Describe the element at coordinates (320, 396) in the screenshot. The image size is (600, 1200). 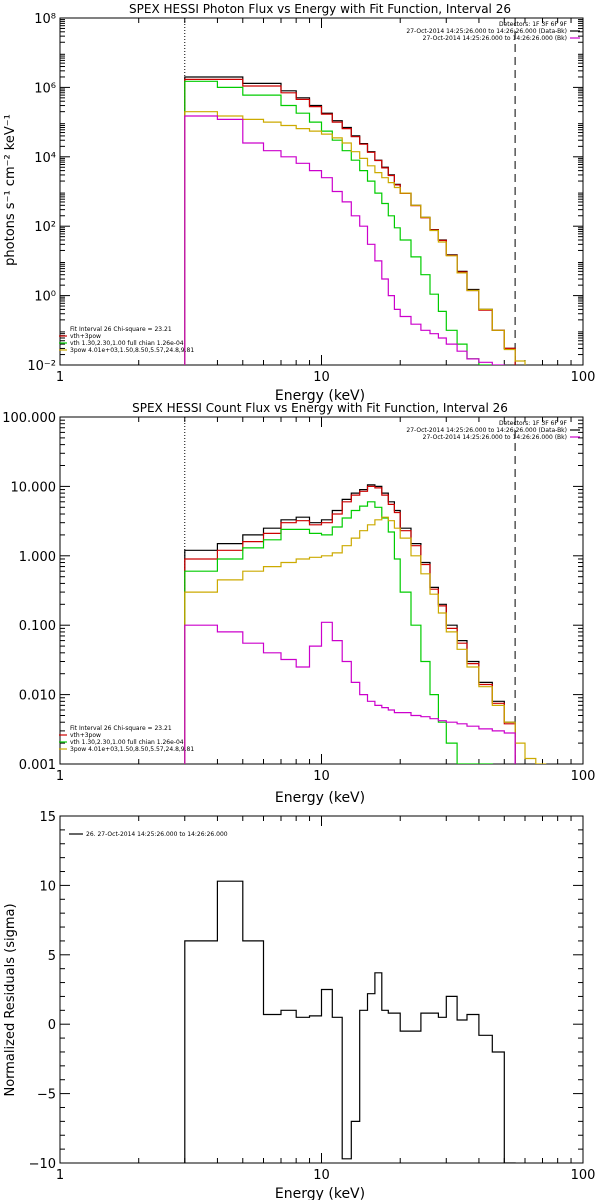
I see `photon-flux-xlabel: Energy (keV)` at that location.